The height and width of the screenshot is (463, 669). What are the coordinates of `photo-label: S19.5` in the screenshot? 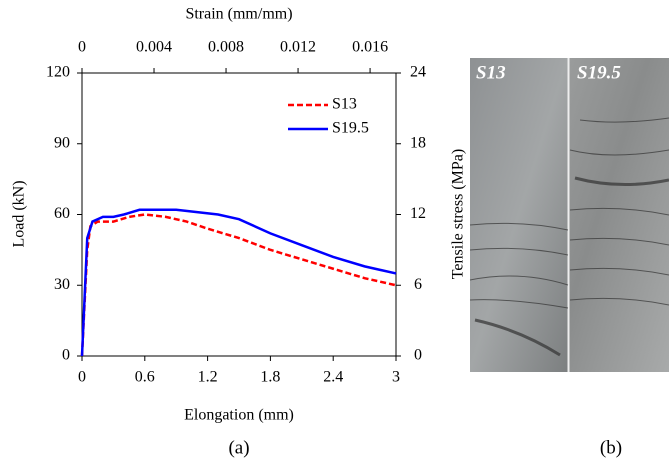 It's located at (599, 72).